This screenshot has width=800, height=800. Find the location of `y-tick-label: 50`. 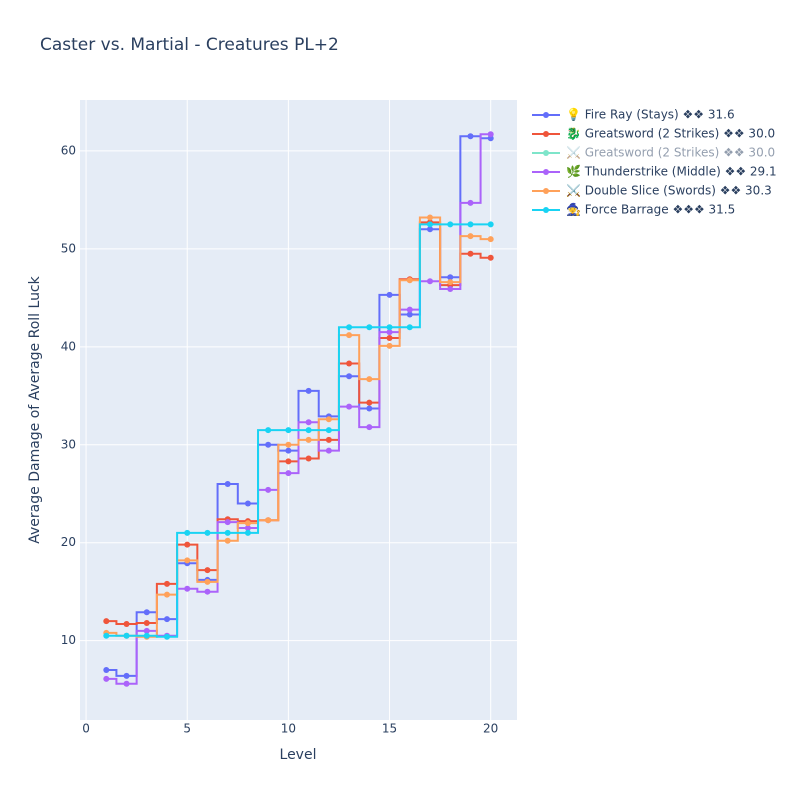

y-tick-label: 50 is located at coordinates (68, 248).